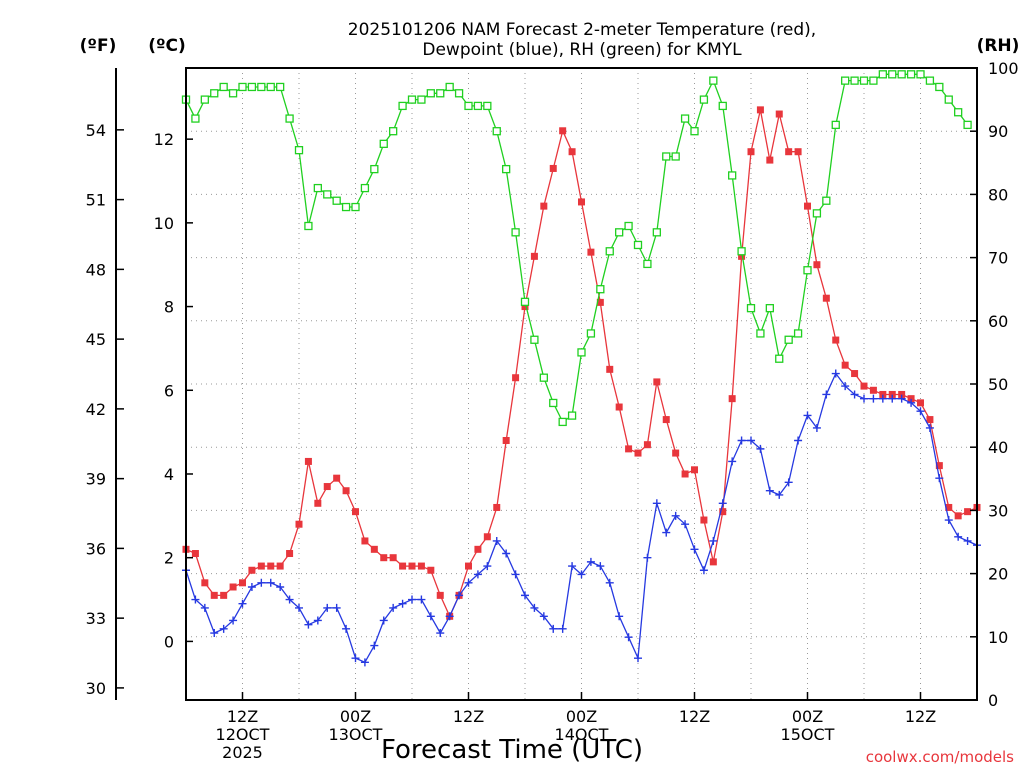 The height and width of the screenshot is (768, 1024). I want to click on celsius-tick-label: 4, so click(169, 474).